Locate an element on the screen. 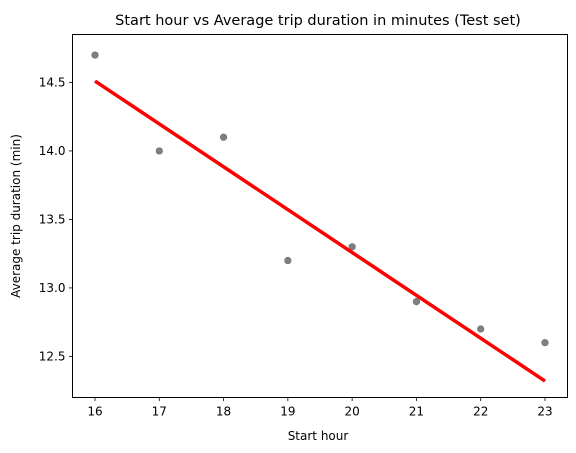 The image size is (576, 453). x-tick-label: 17 is located at coordinates (159, 412).